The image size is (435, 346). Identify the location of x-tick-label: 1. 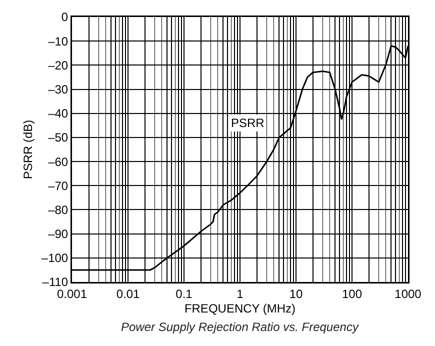
(240, 293).